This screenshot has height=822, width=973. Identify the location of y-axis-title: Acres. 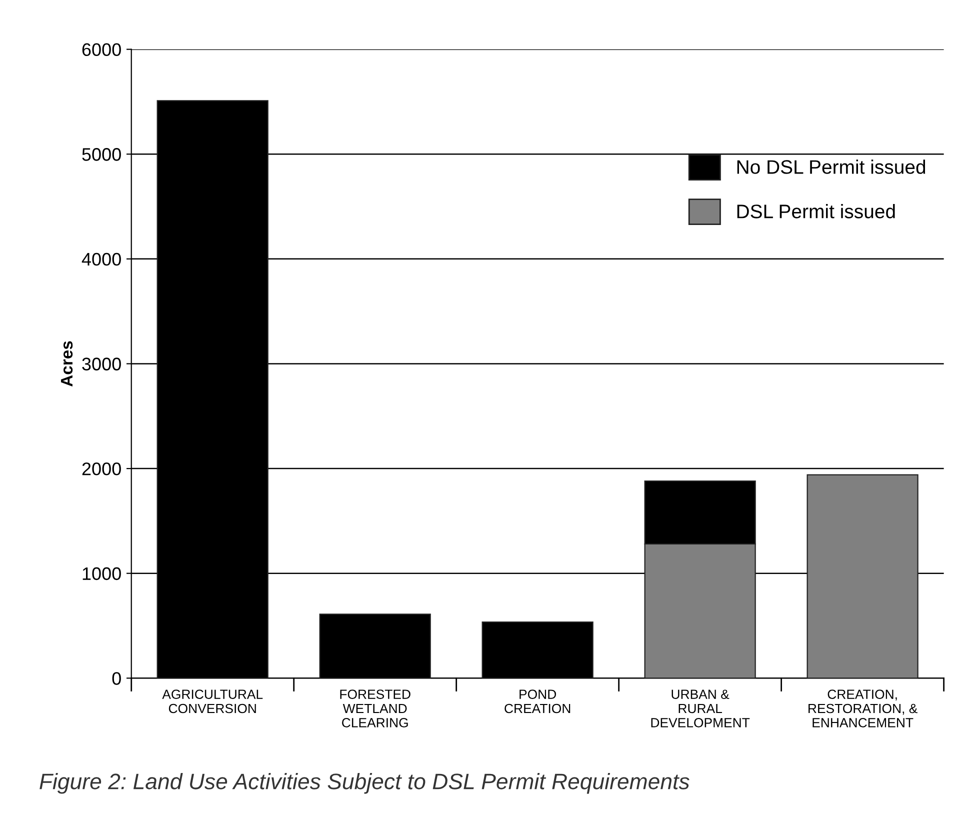
(66, 363).